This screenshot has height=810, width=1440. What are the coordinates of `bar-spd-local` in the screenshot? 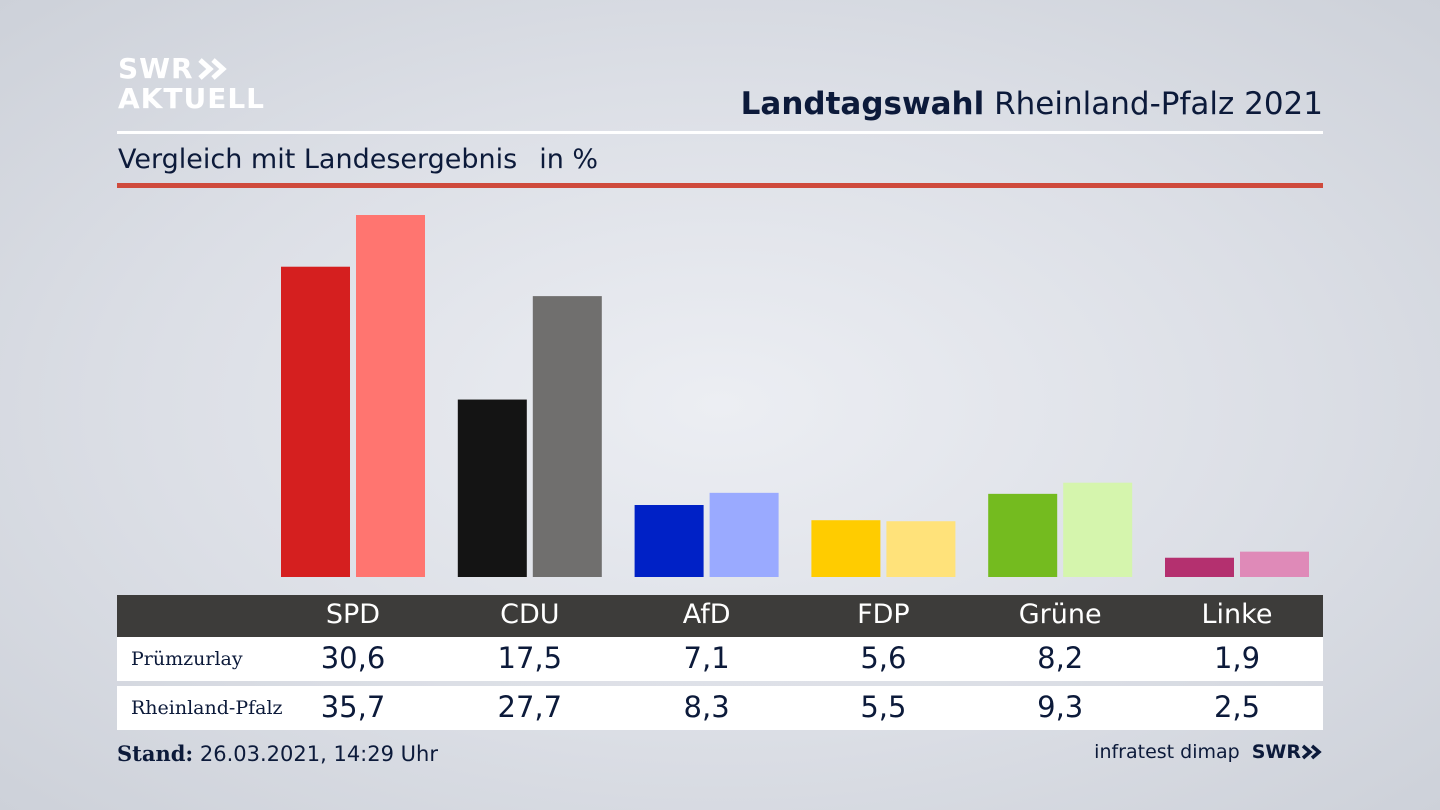 It's located at (315, 421).